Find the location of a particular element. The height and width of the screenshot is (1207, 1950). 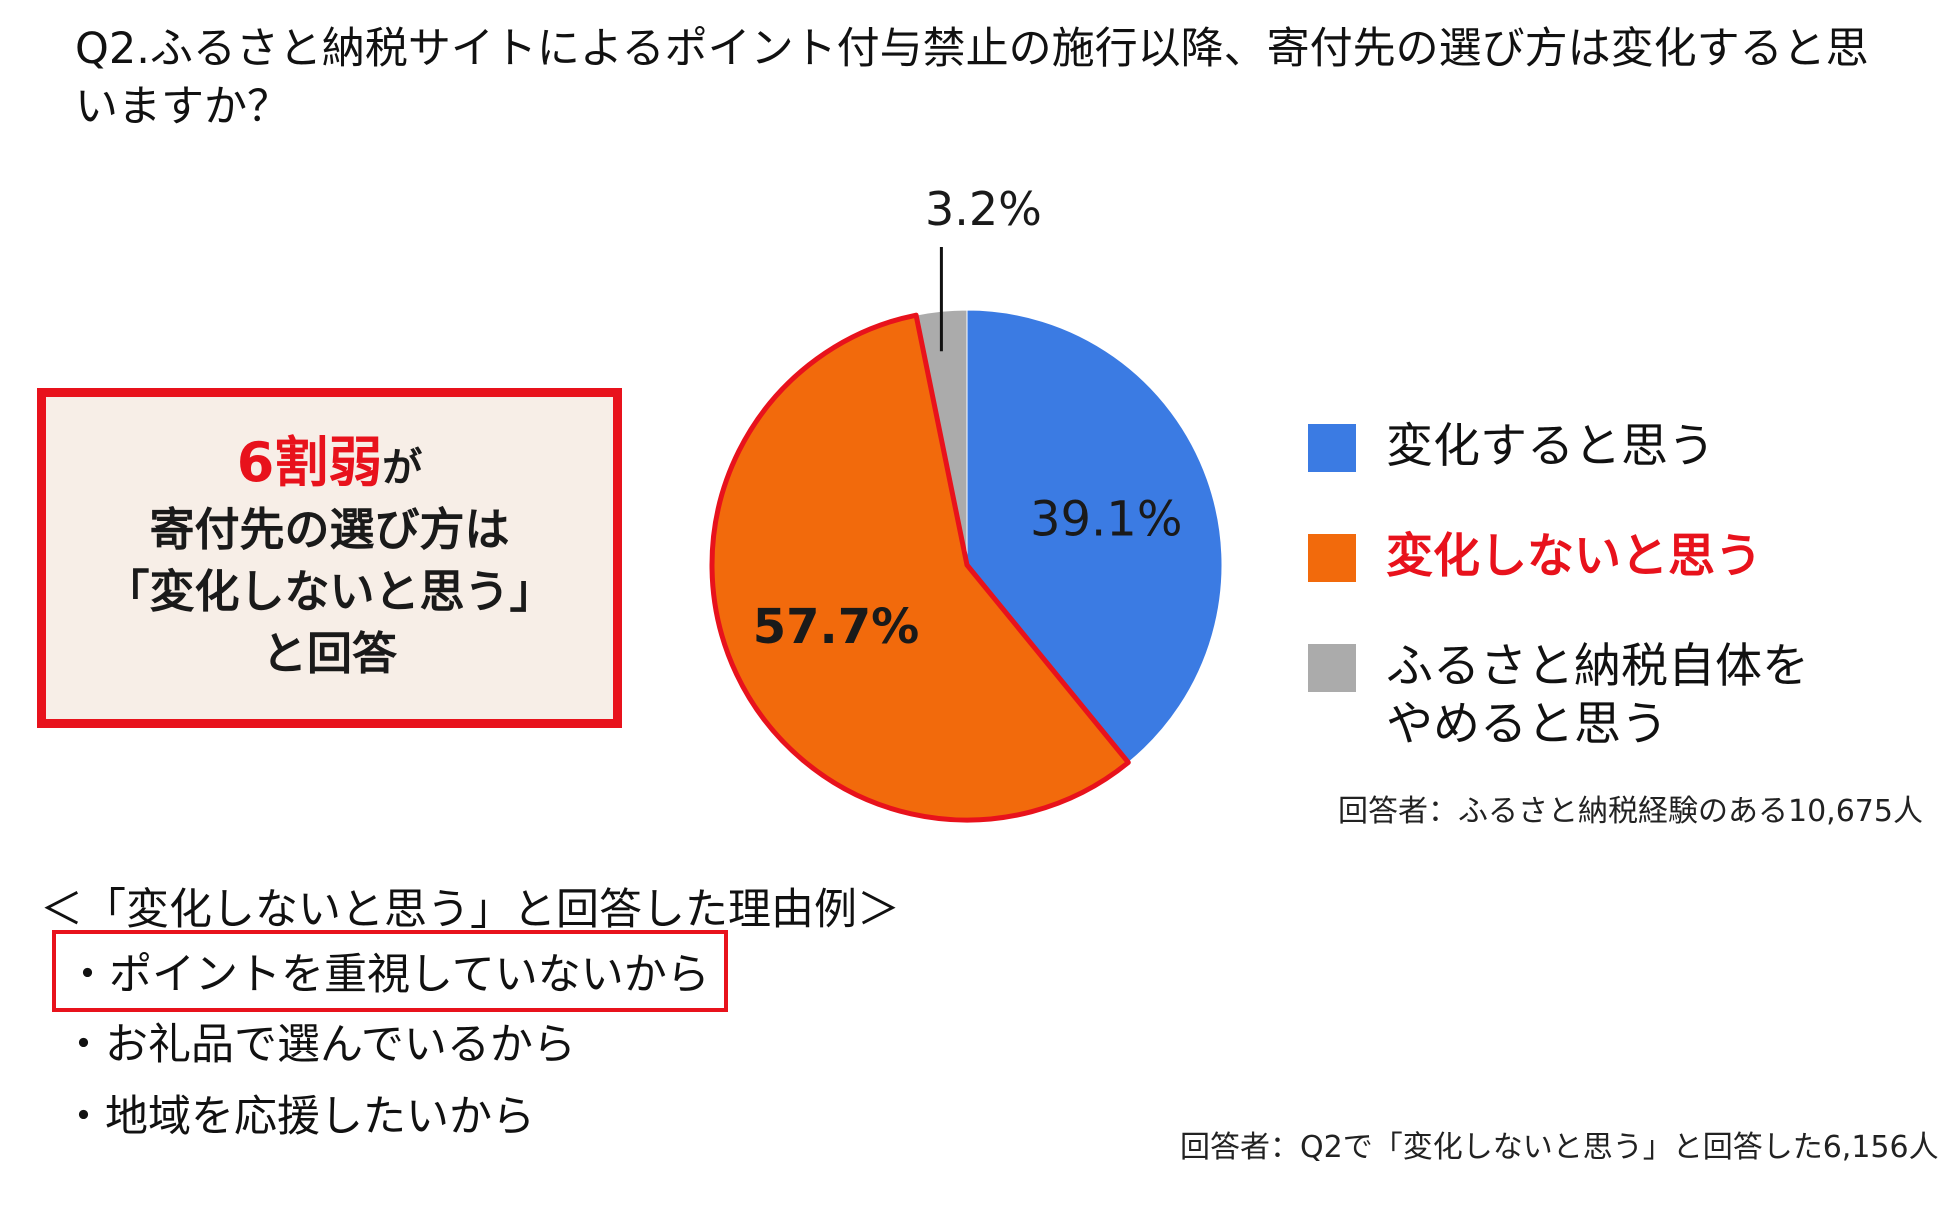

pie-label-no-change: 57.7% is located at coordinates (836, 627).